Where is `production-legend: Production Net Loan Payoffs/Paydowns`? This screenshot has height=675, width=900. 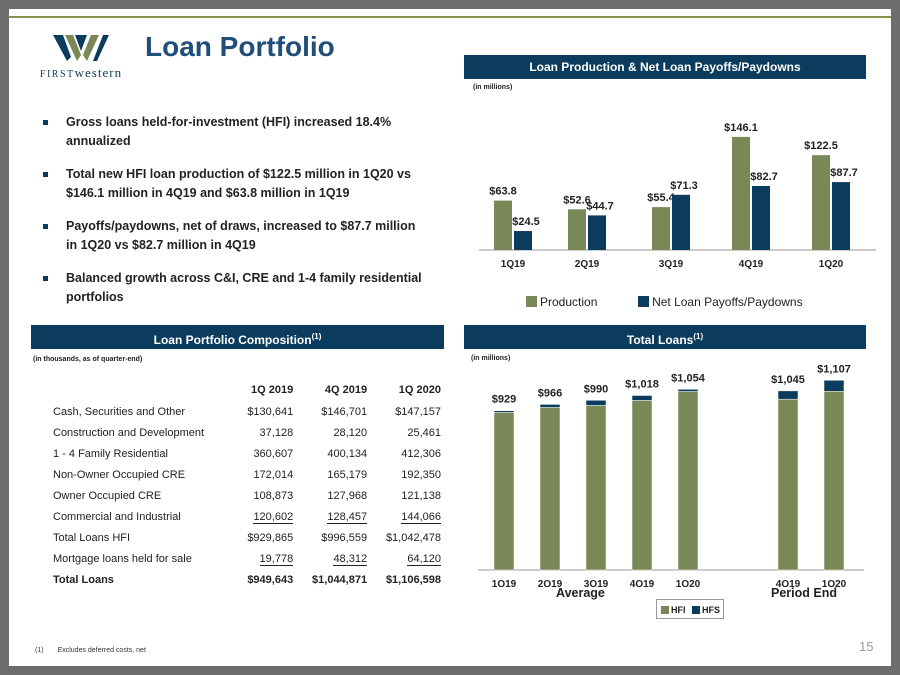 production-legend: Production Net Loan Payoffs/Paydowns is located at coordinates (664, 302).